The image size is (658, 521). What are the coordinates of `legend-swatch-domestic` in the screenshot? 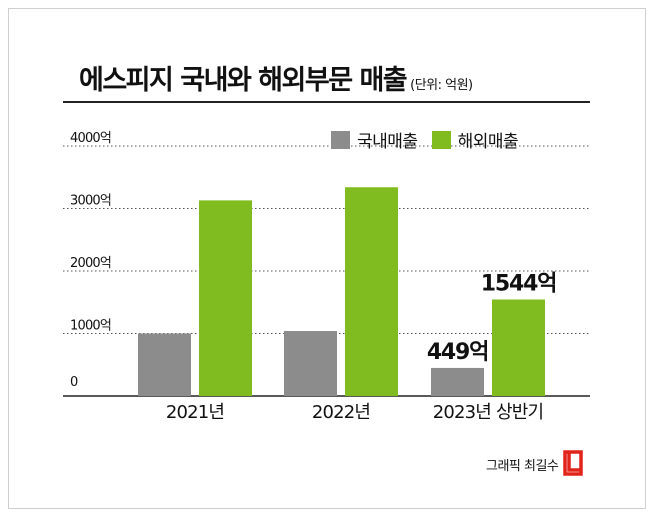 It's located at (340, 139).